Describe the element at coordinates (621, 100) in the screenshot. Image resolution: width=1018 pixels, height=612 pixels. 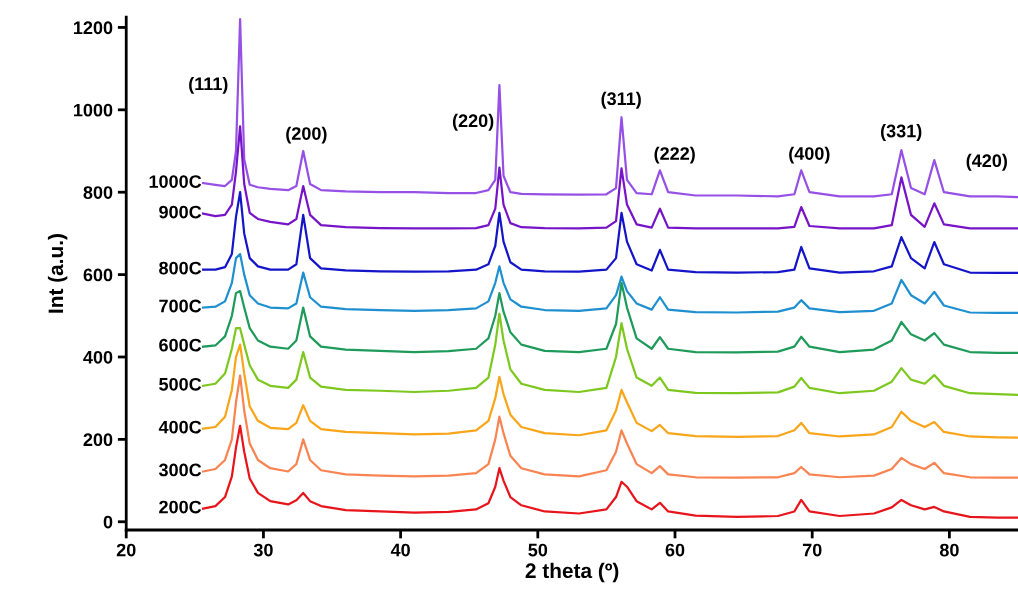
I see `annotation: (311)` at that location.